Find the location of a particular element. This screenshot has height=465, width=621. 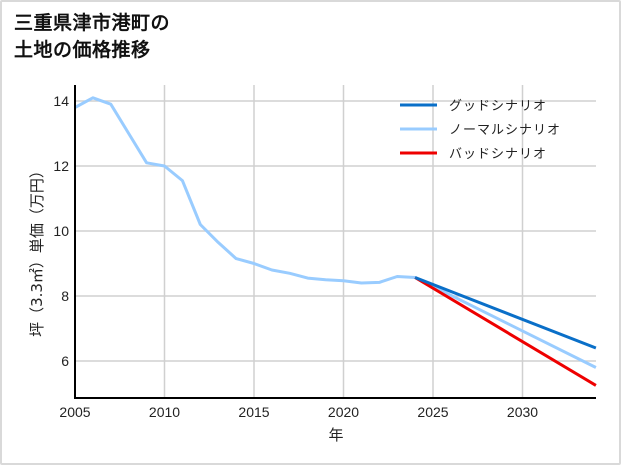

x-tick-label: 2010 is located at coordinates (164, 412).